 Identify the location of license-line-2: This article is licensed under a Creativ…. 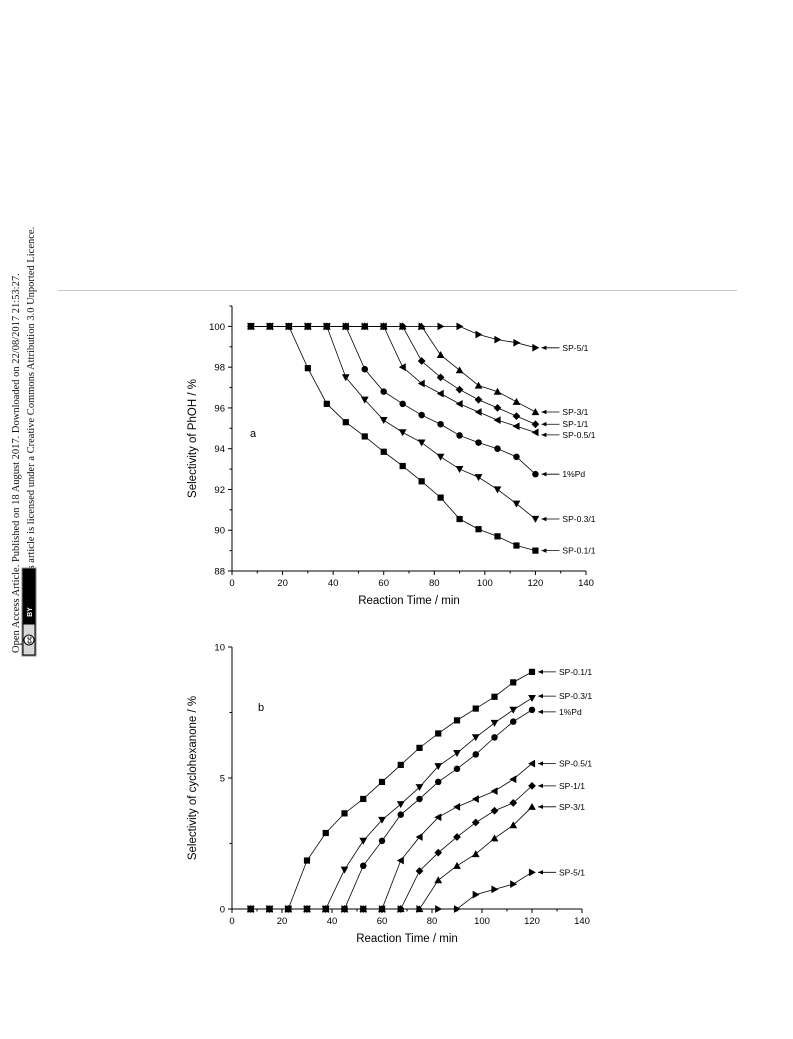
(31, 405).